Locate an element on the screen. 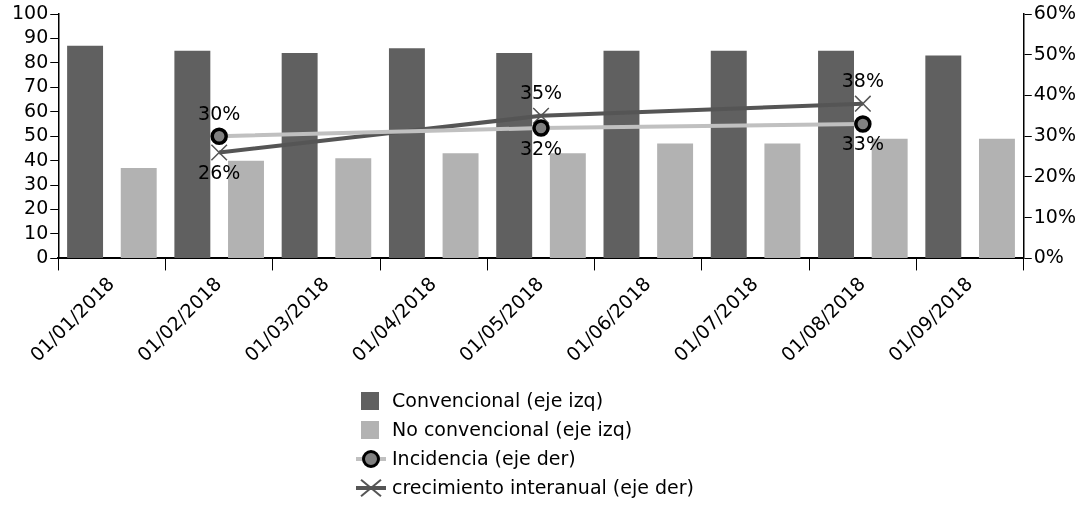 The width and height of the screenshot is (1088, 513). y2-tick-label: 30% is located at coordinates (1054, 134).